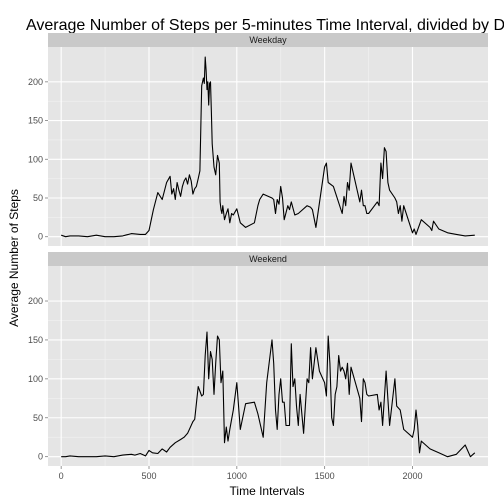 The height and width of the screenshot is (504, 504). I want to click on facet-strip-label: Weekend, so click(268, 259).